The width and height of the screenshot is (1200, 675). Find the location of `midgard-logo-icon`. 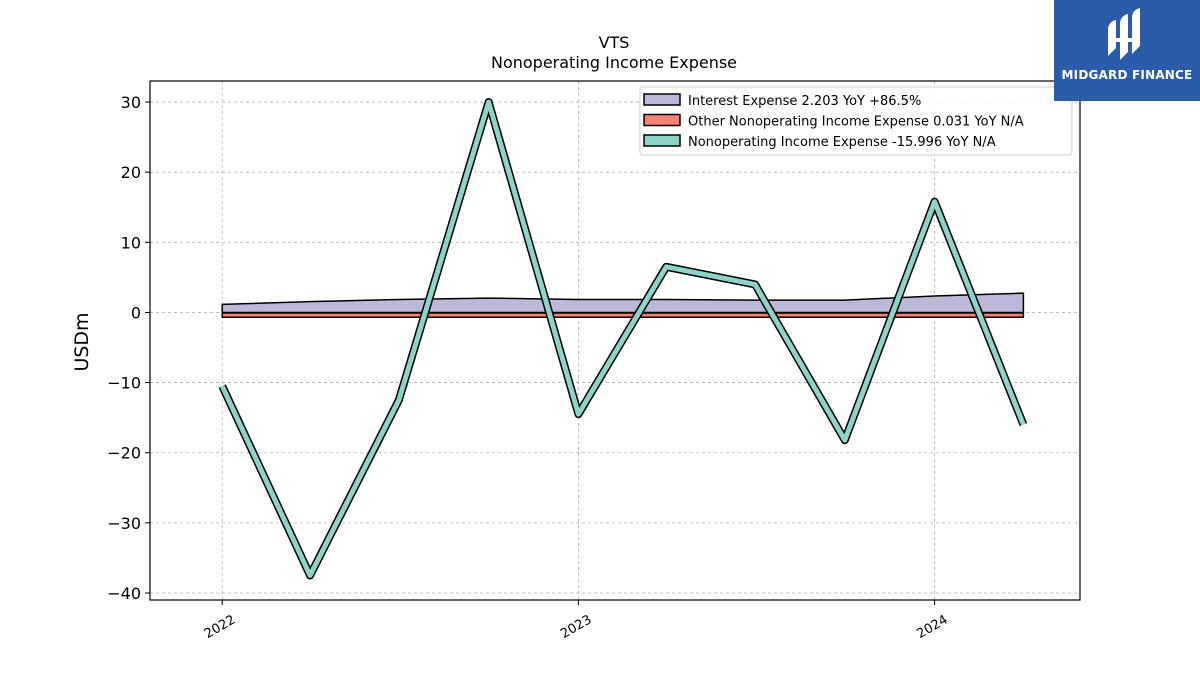

midgard-logo-icon is located at coordinates (1124, 34).